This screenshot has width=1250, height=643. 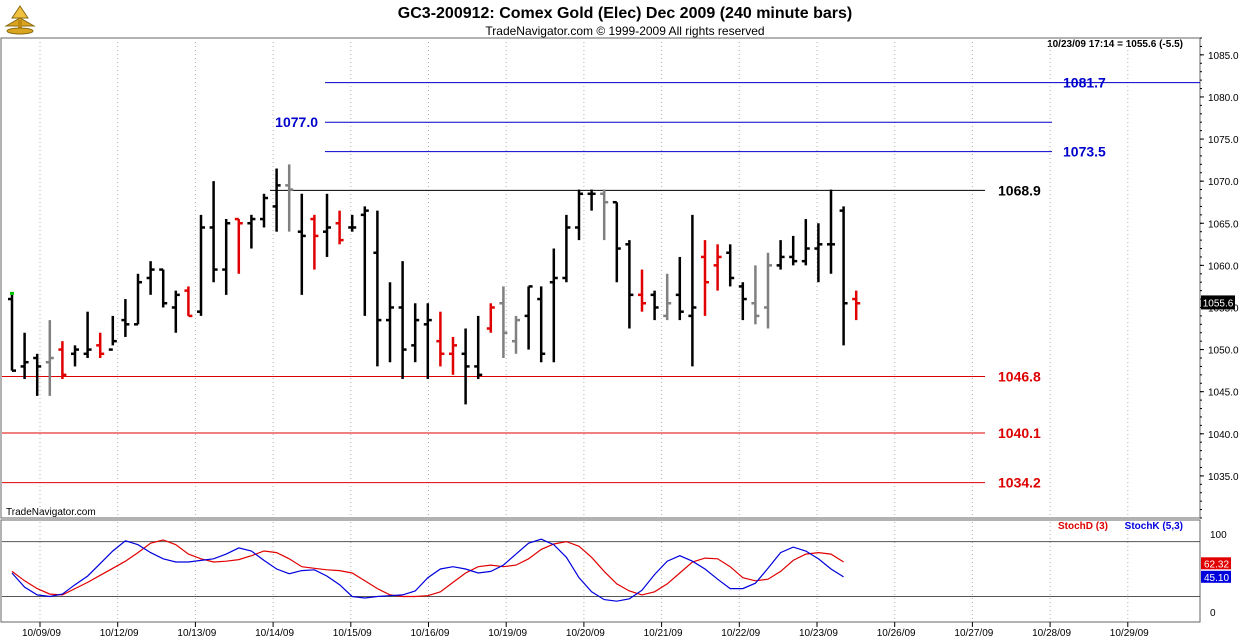 What do you see at coordinates (1051, 633) in the screenshot?
I see `date-tick-label: 10/28/09` at bounding box center [1051, 633].